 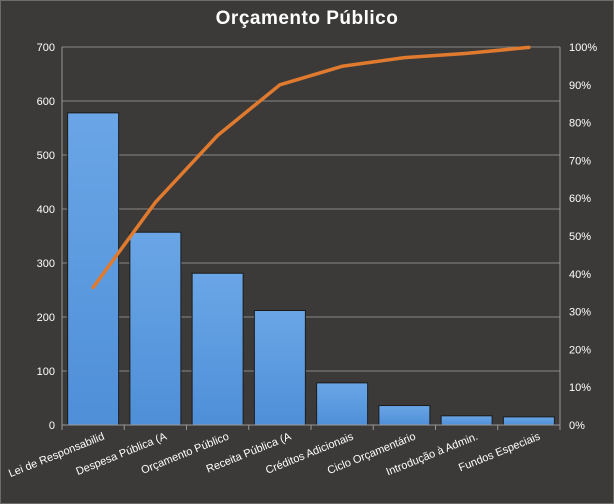 What do you see at coordinates (46, 372) in the screenshot?
I see `y-left-tick-label: 100` at bounding box center [46, 372].